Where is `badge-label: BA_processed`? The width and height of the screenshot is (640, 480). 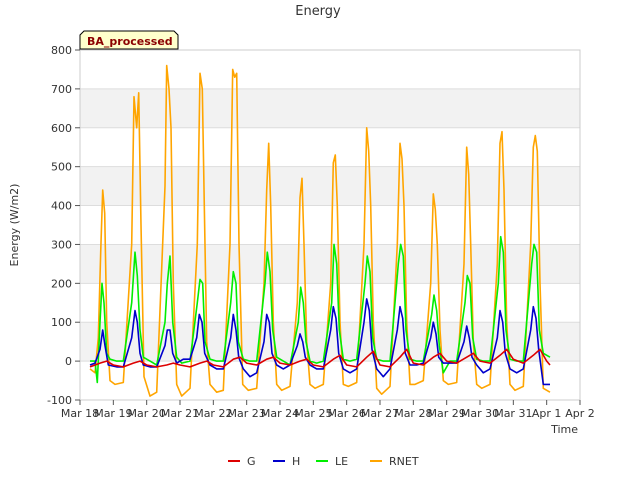 badge-label: BA_processed is located at coordinates (130, 41).